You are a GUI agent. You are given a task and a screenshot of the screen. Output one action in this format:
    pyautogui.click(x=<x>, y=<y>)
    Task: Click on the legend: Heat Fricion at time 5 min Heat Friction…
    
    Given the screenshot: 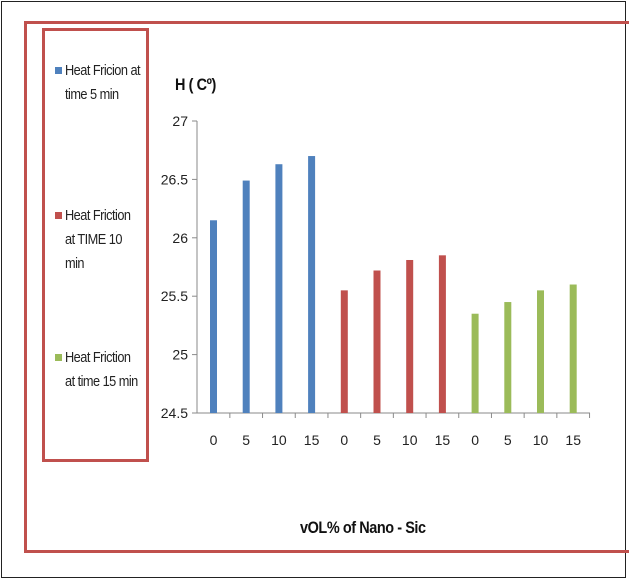 What is the action you would take?
    pyautogui.click(x=95, y=245)
    